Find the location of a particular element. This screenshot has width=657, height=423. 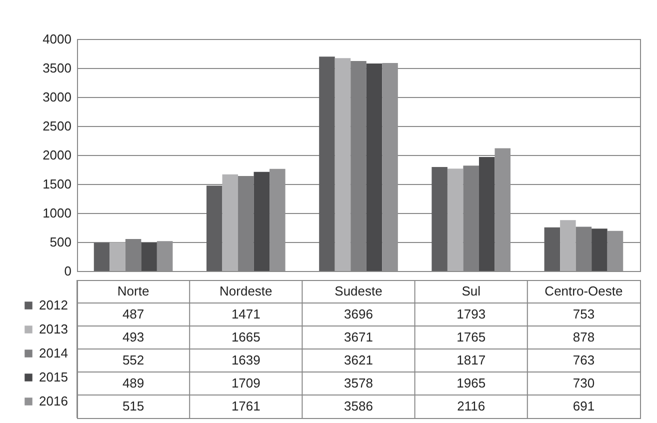

y-tick-label: 1000 is located at coordinates (57, 213).